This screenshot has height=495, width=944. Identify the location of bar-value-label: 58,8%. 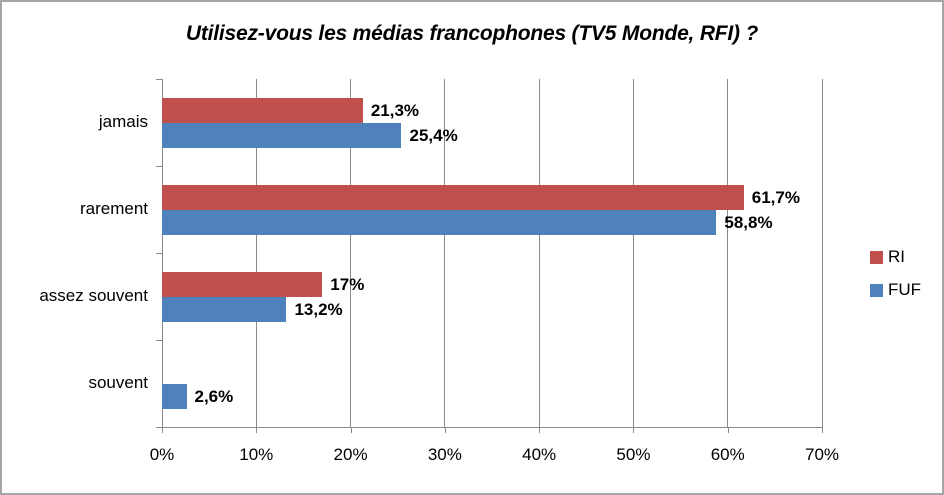
(748, 222).